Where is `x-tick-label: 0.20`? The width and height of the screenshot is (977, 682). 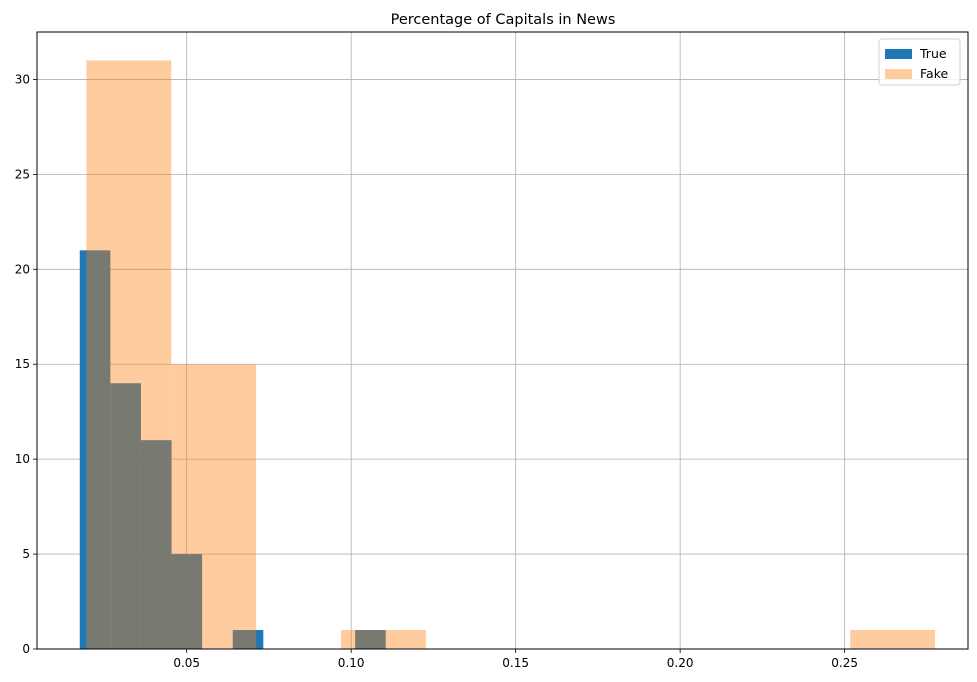 x-tick-label: 0.20 is located at coordinates (680, 663).